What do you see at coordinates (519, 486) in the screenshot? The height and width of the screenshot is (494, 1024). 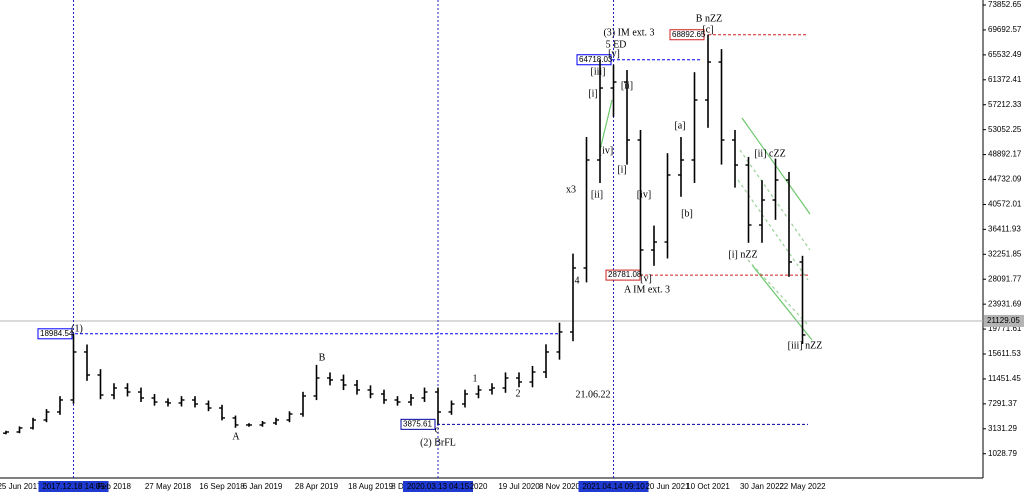 I see `x-tick-label: 19 Jul 2020` at bounding box center [519, 486].